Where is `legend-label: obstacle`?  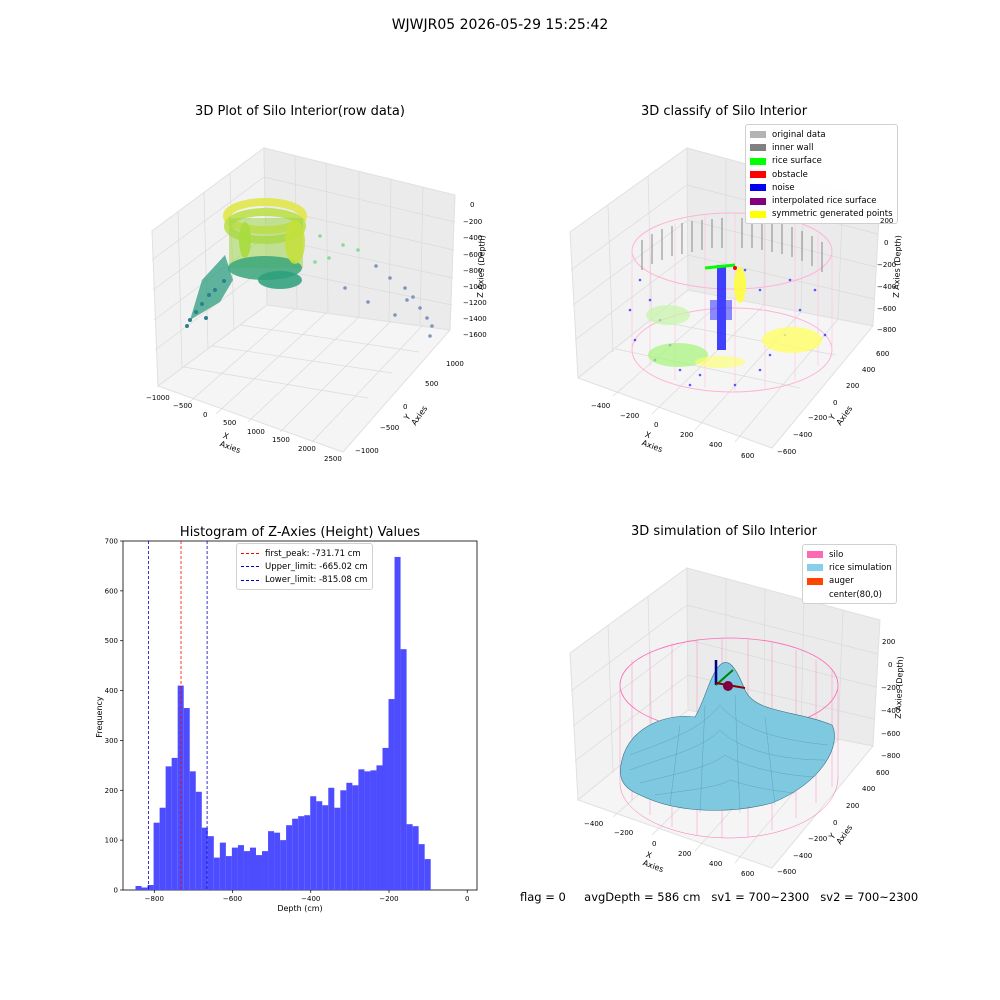
legend-label: obstacle is located at coordinates (790, 174).